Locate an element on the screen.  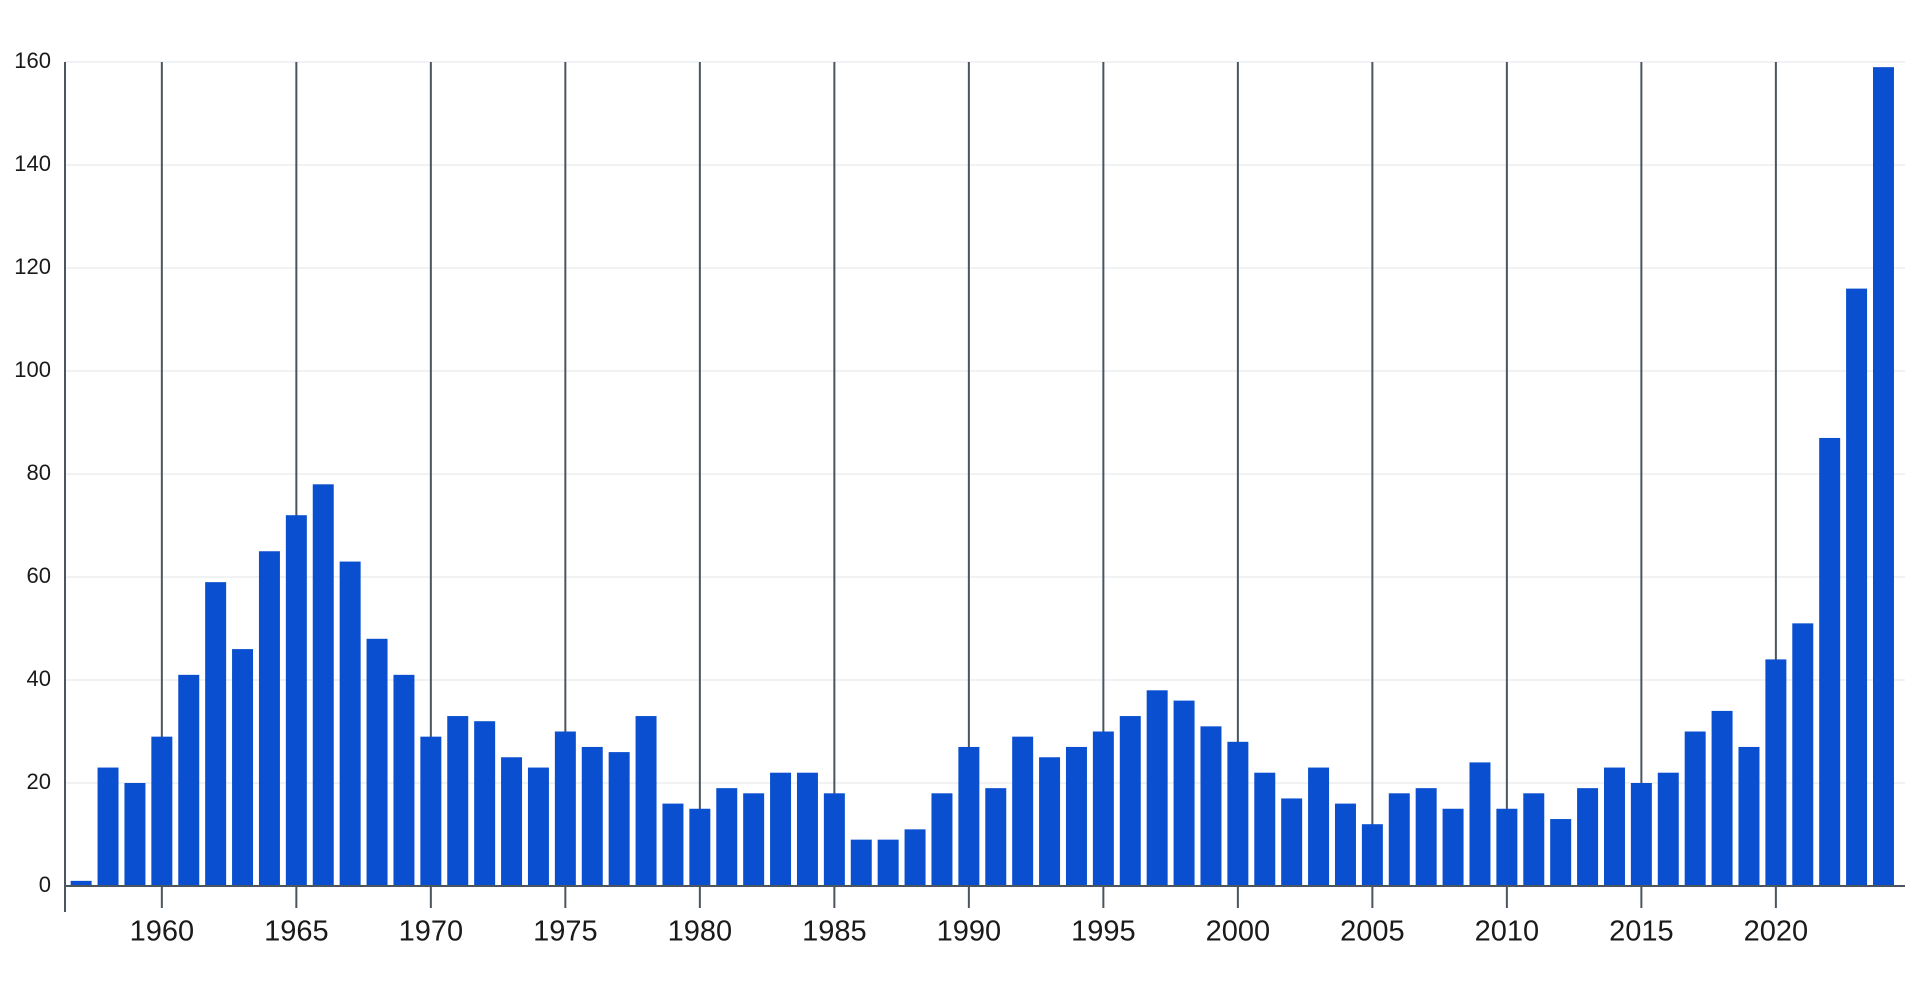
y-tick-label: 160 is located at coordinates (32, 60).